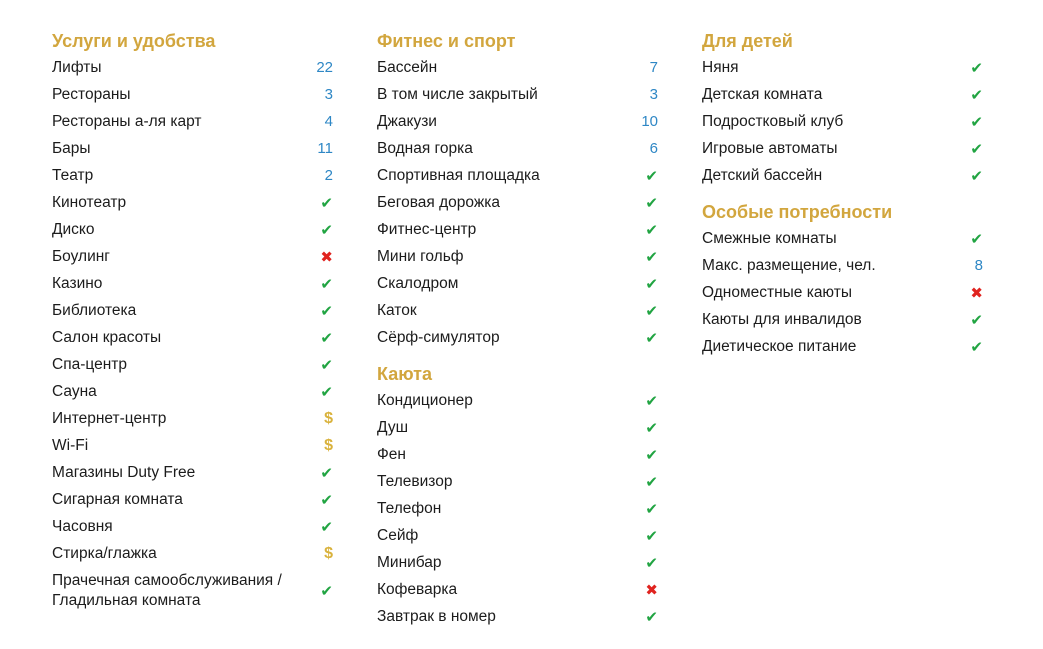 The height and width of the screenshot is (649, 1043). What do you see at coordinates (192, 68) in the screenshot?
I see `feature-row: Лифты 22` at bounding box center [192, 68].